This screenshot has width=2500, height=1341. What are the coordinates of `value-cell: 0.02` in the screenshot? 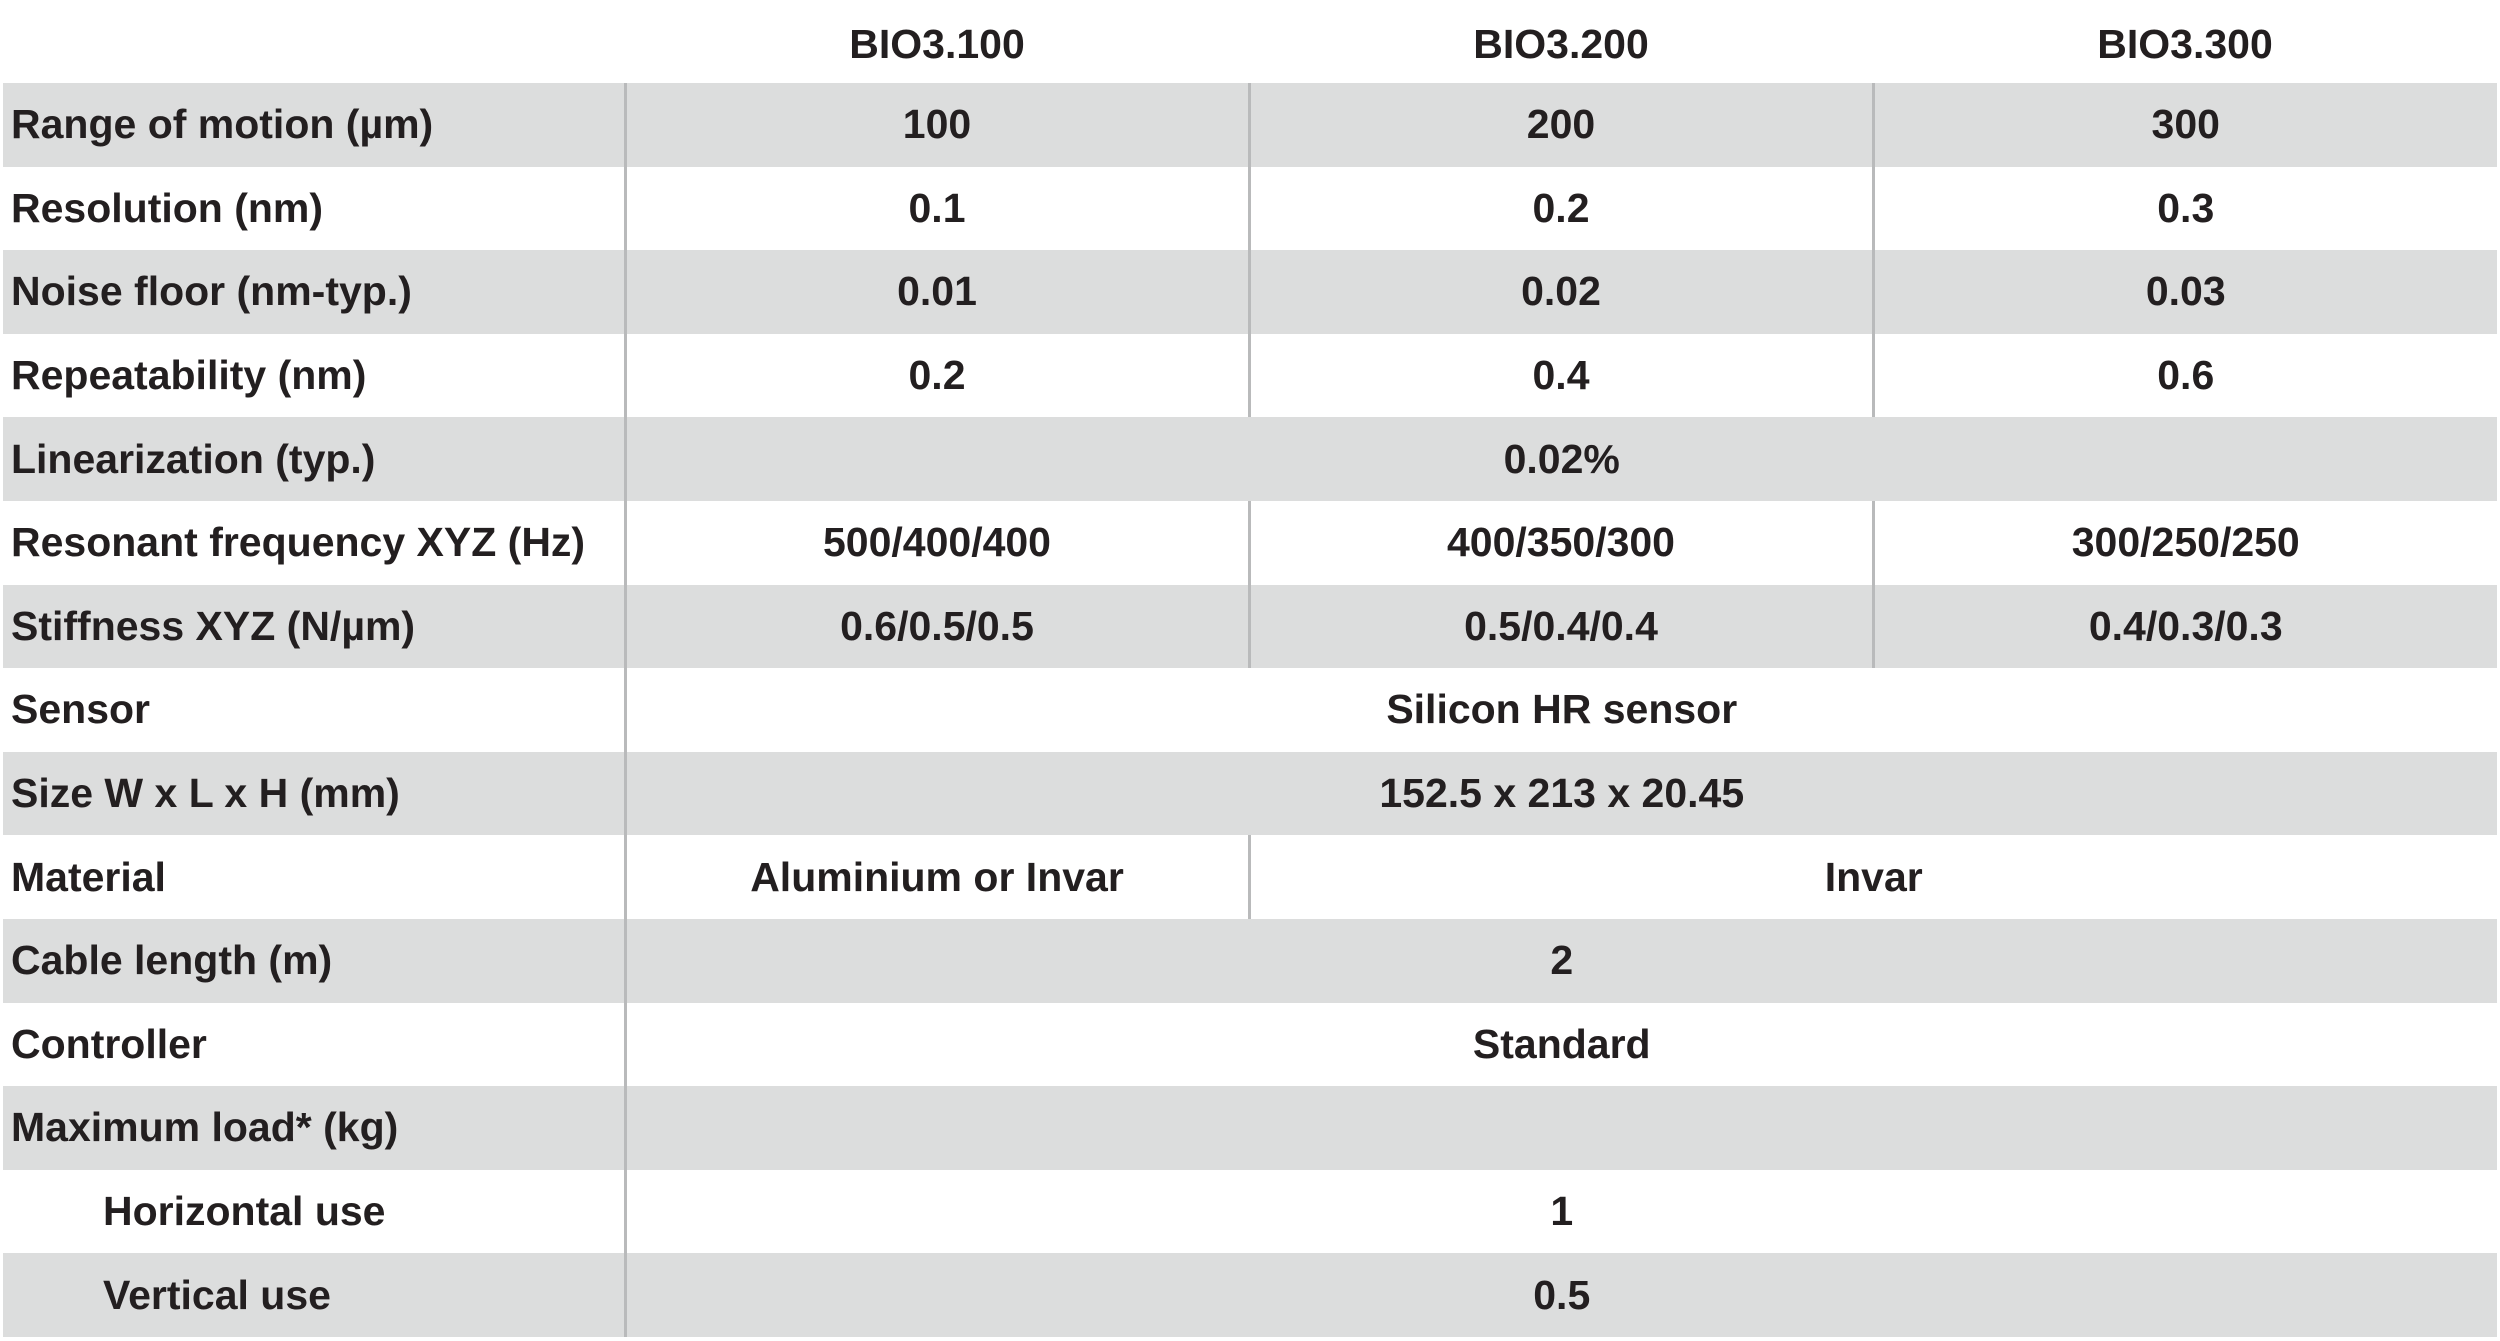 It's located at (1560, 292).